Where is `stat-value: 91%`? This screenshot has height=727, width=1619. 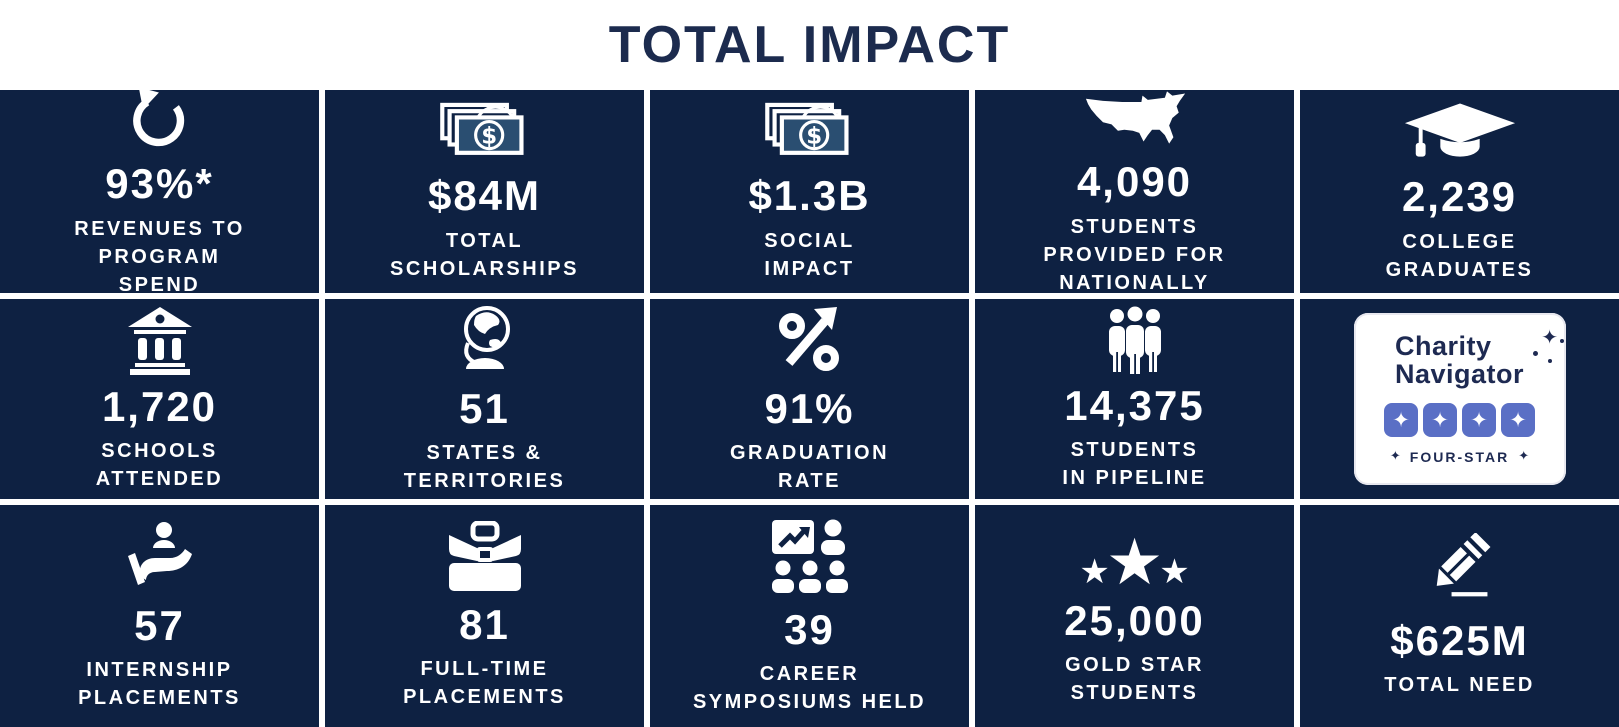 stat-value: 91% is located at coordinates (809, 408).